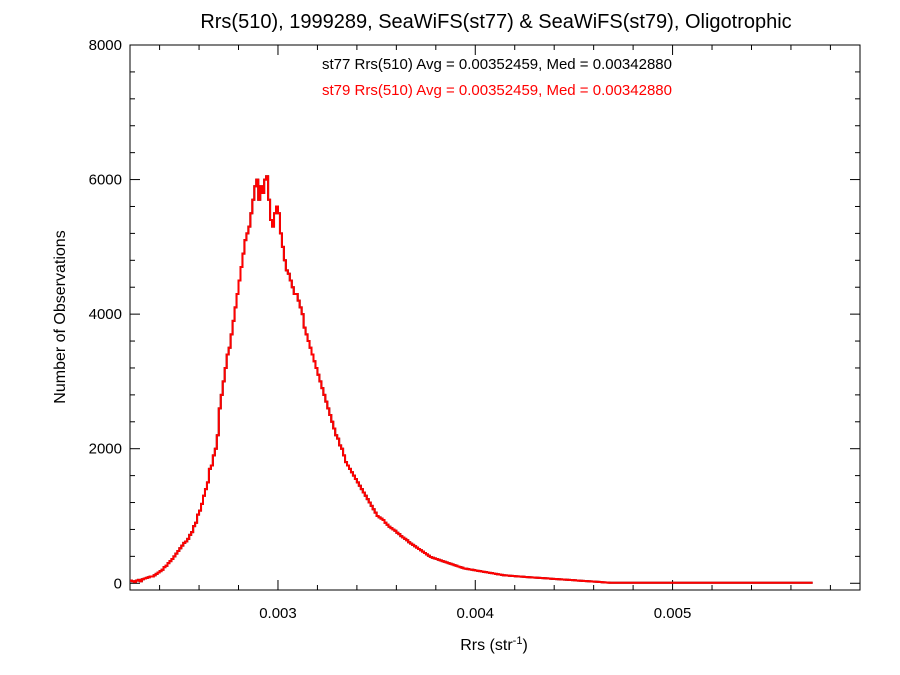 The width and height of the screenshot is (900, 675). I want to click on y-tick-label: 2000, so click(105, 449).